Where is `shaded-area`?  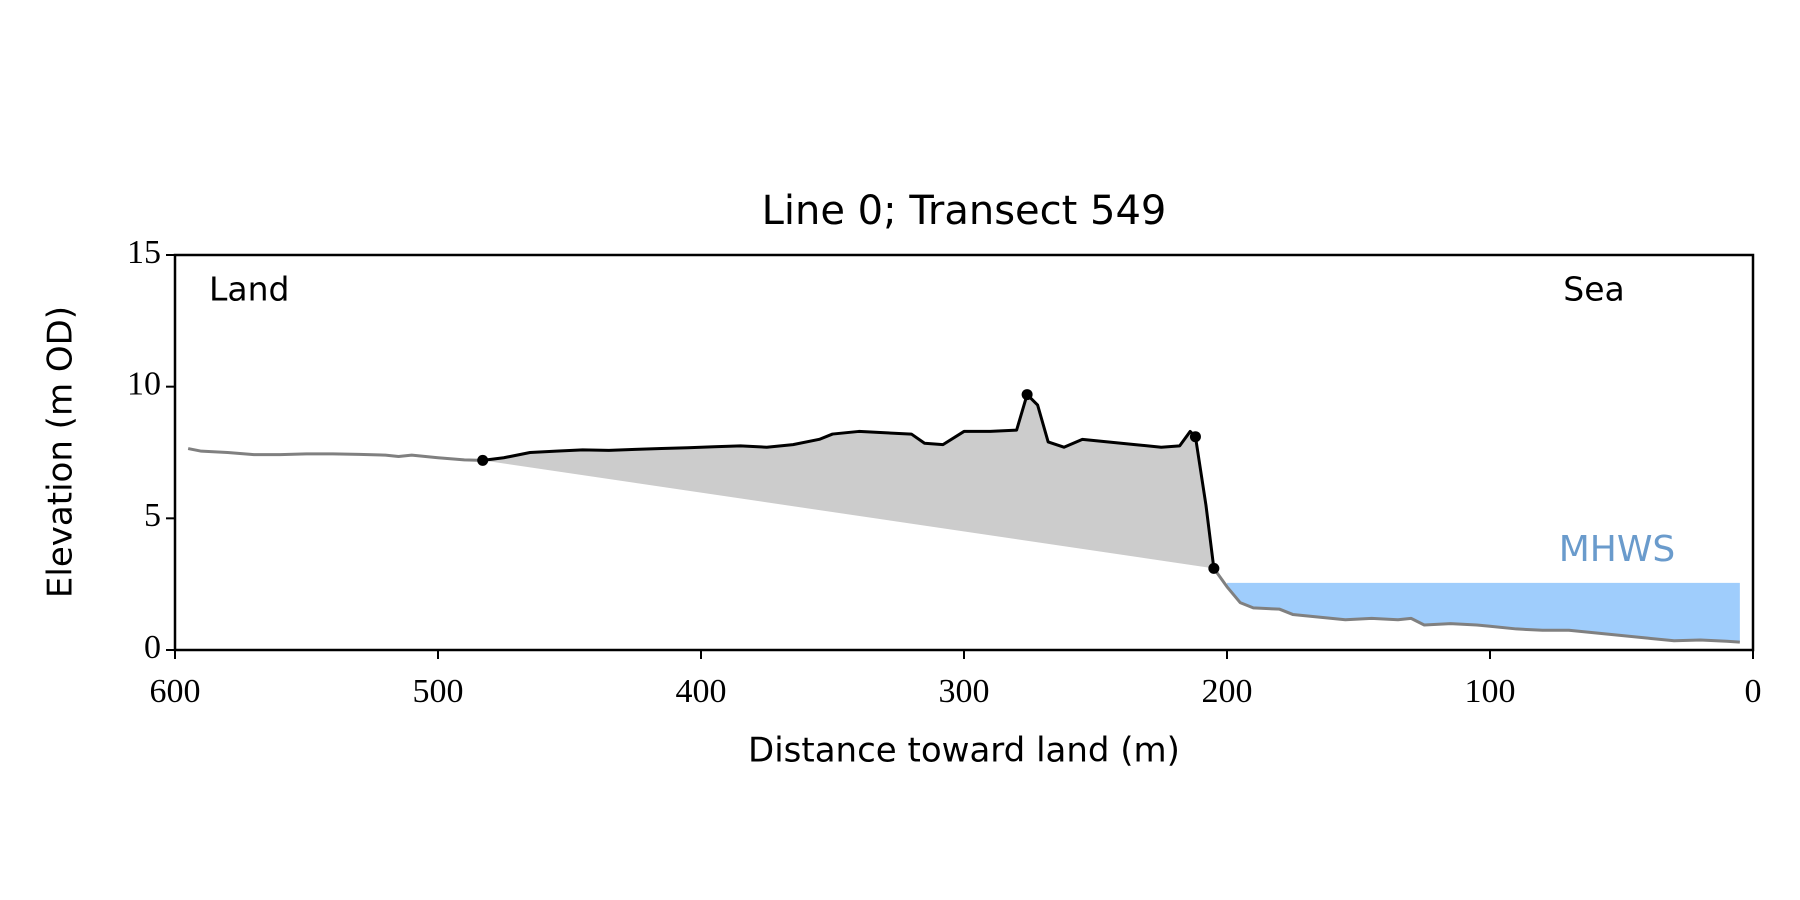
shaded-area is located at coordinates (848, 481).